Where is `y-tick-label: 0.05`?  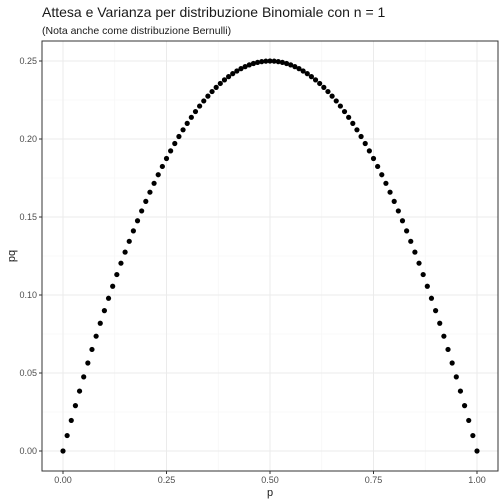
y-tick-label: 0.05 is located at coordinates (28, 373).